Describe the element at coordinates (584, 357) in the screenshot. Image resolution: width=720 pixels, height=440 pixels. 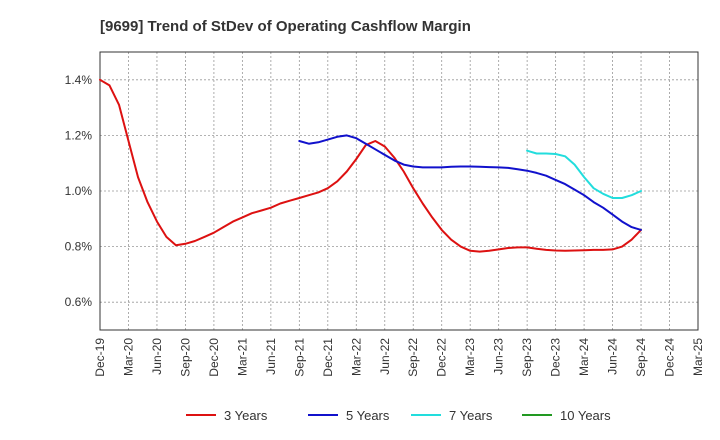
I see `x-tick-label: Mar-24` at that location.